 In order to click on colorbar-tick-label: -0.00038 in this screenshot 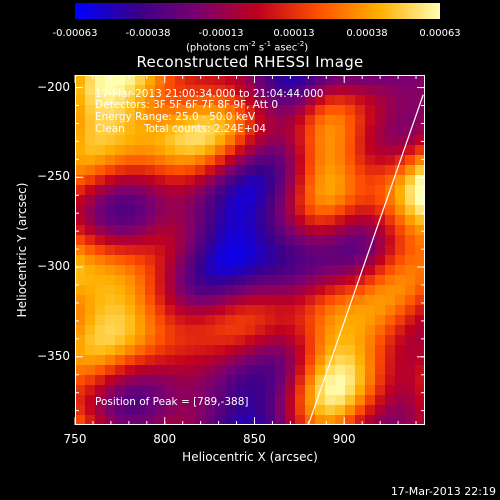, I will do `click(148, 33)`.